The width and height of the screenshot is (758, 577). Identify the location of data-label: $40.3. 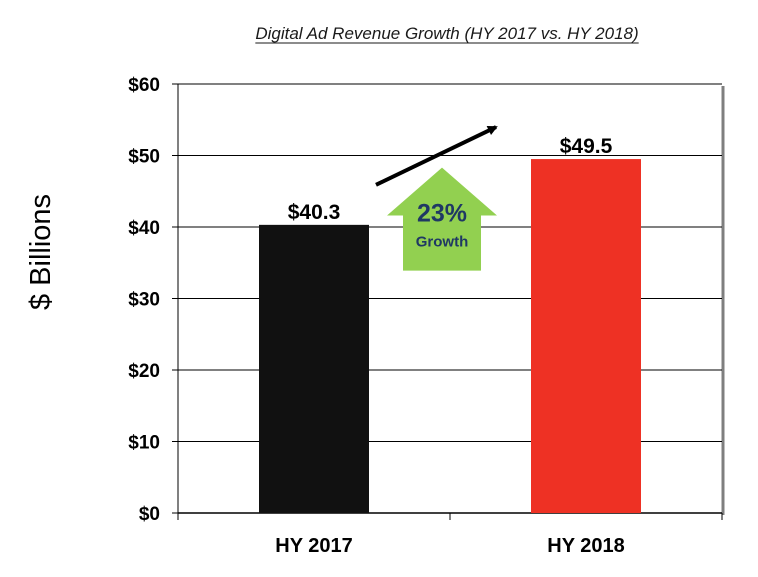
(314, 212).